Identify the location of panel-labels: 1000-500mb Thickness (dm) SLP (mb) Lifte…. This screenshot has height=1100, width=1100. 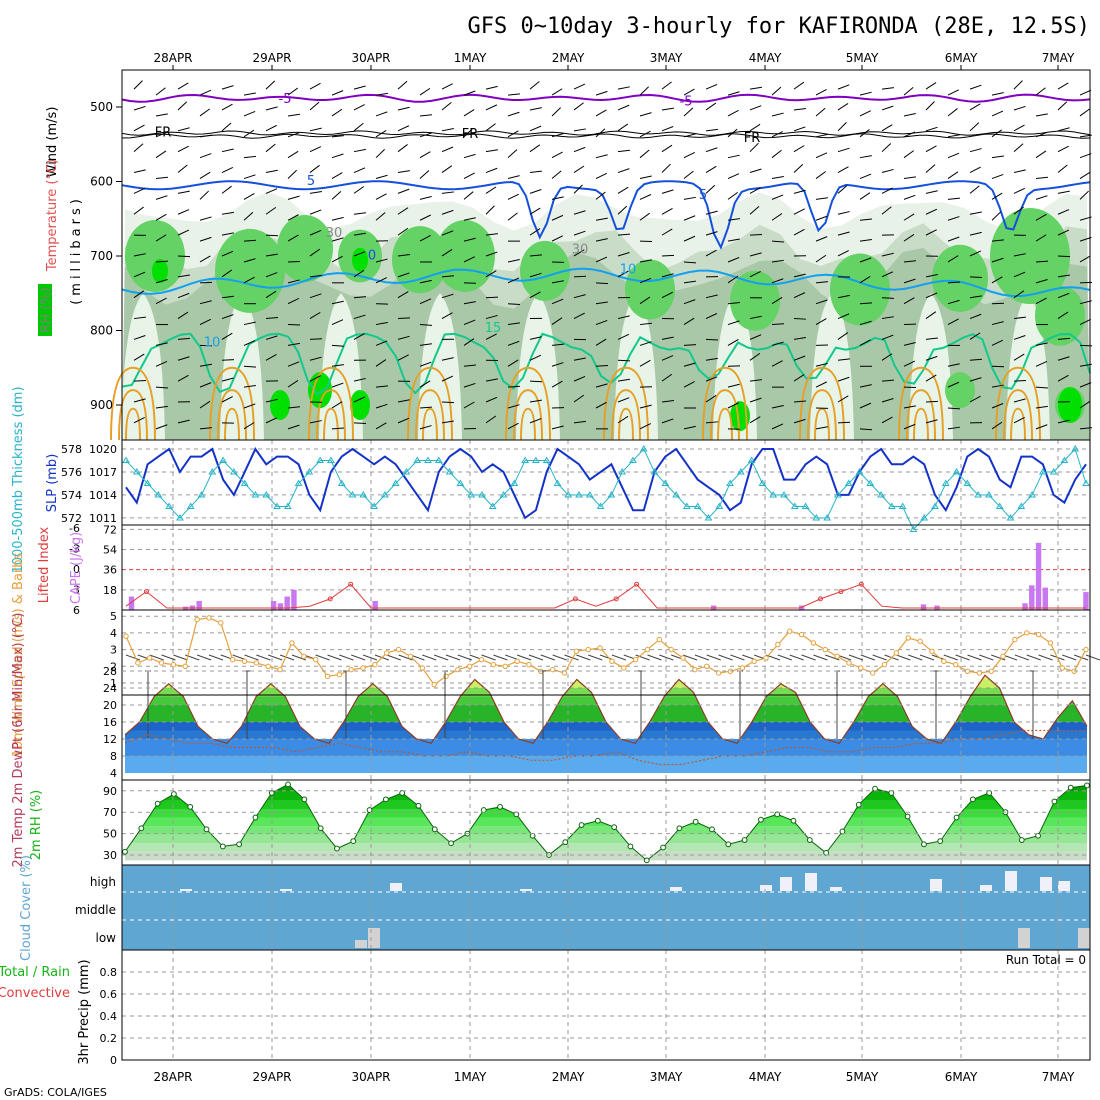
(46, 725).